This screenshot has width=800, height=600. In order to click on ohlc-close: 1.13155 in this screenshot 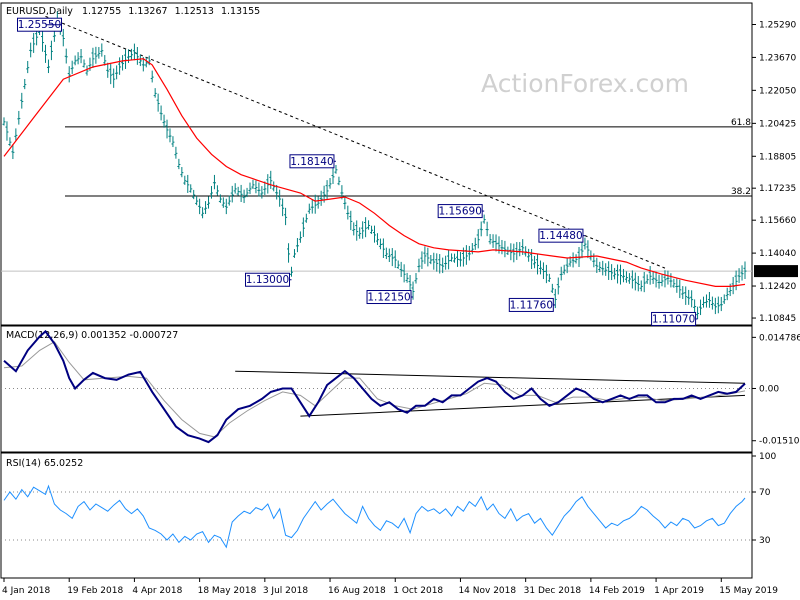, I will do `click(240, 11)`.